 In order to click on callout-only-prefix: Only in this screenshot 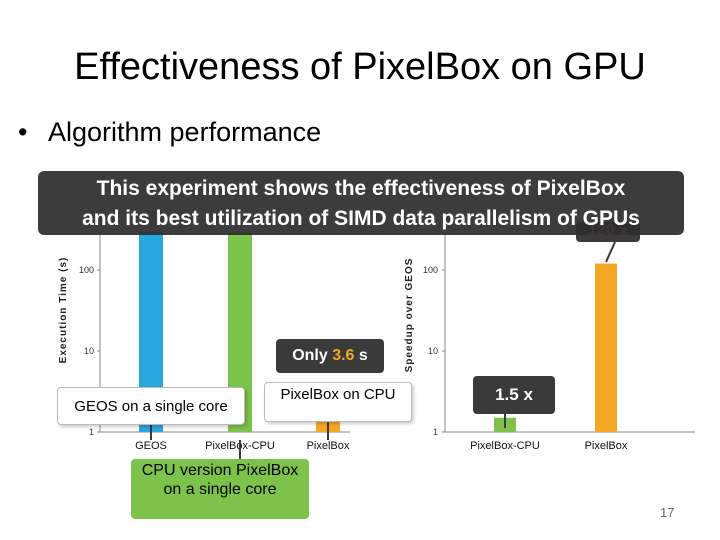, I will do `click(312, 355)`.